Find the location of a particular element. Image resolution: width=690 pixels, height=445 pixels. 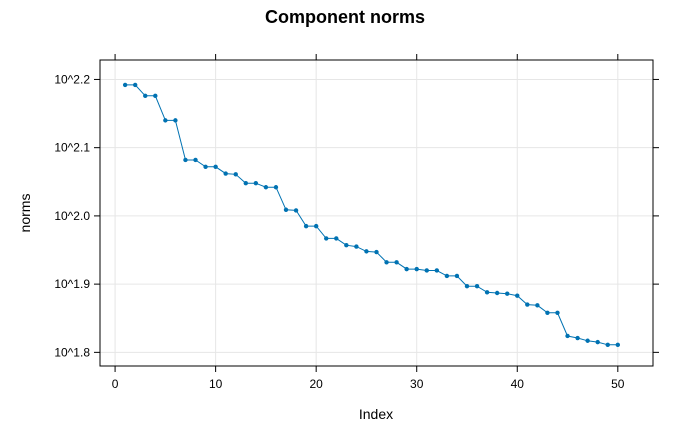

x-tick-label: 10 is located at coordinates (216, 384).